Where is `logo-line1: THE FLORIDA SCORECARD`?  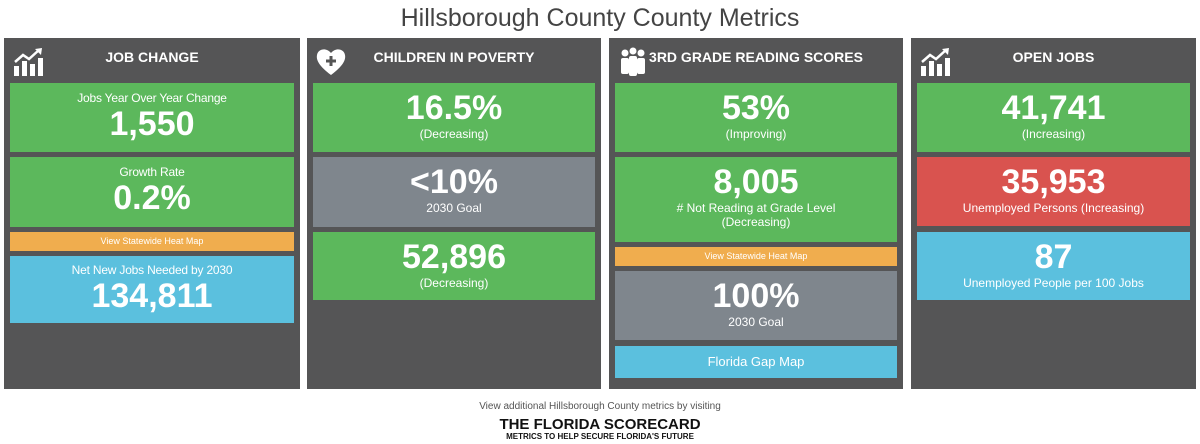
logo-line1: THE FLORIDA SCORECARD is located at coordinates (600, 424).